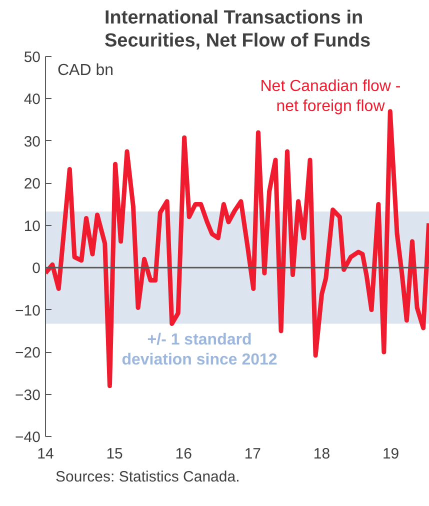 The height and width of the screenshot is (506, 429). I want to click on y-tick-label: −40, so click(28, 437).